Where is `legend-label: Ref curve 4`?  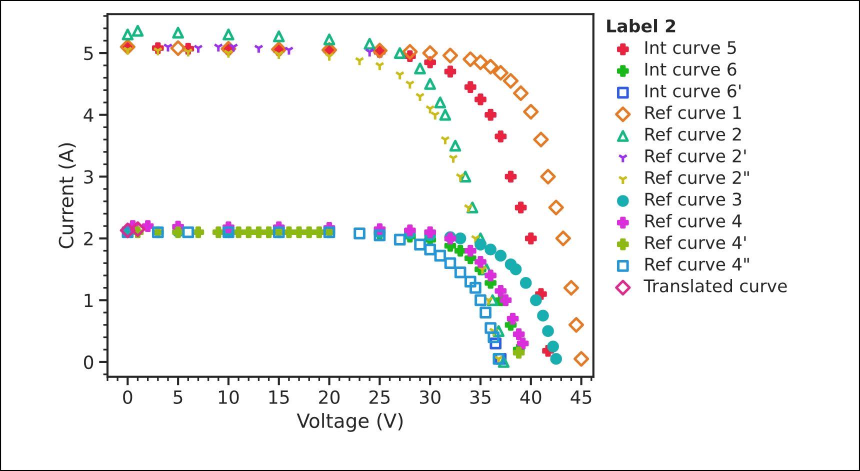 legend-label: Ref curve 4 is located at coordinates (693, 221).